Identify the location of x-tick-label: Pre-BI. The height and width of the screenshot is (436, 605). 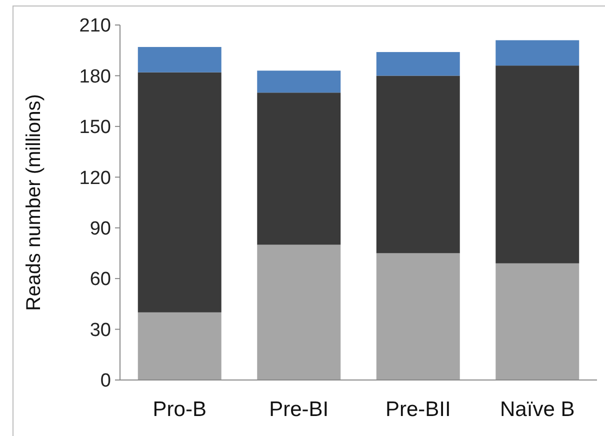
(299, 409).